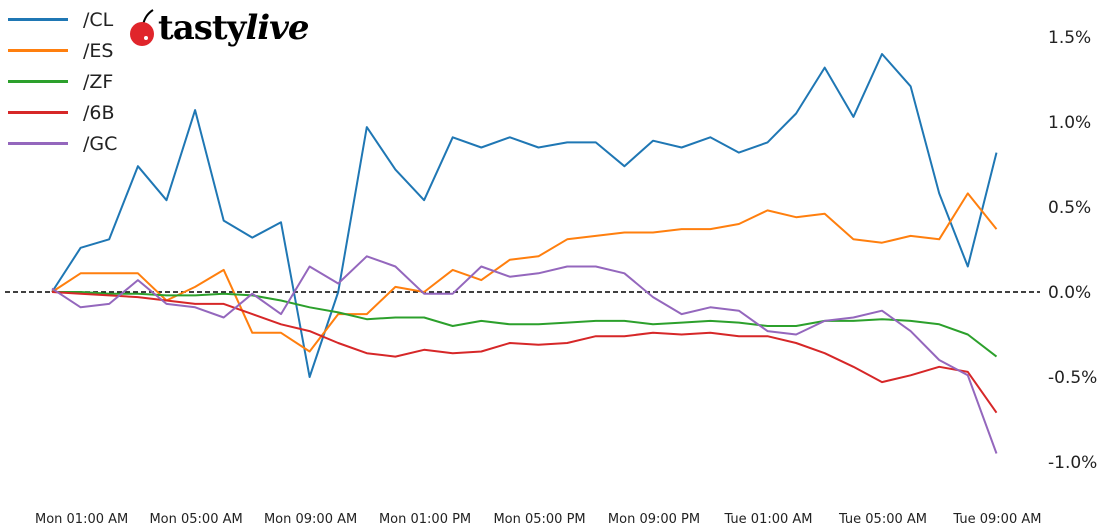 This screenshot has width=1110, height=531. I want to click on y-tick-label: -0.5%, so click(1072, 378).